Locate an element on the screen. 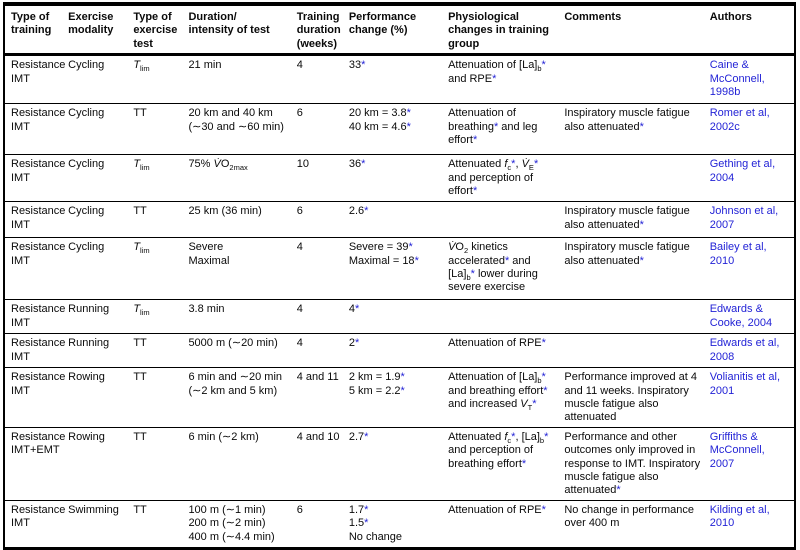  cell-duration: 25 km (36 min) is located at coordinates (240, 219).